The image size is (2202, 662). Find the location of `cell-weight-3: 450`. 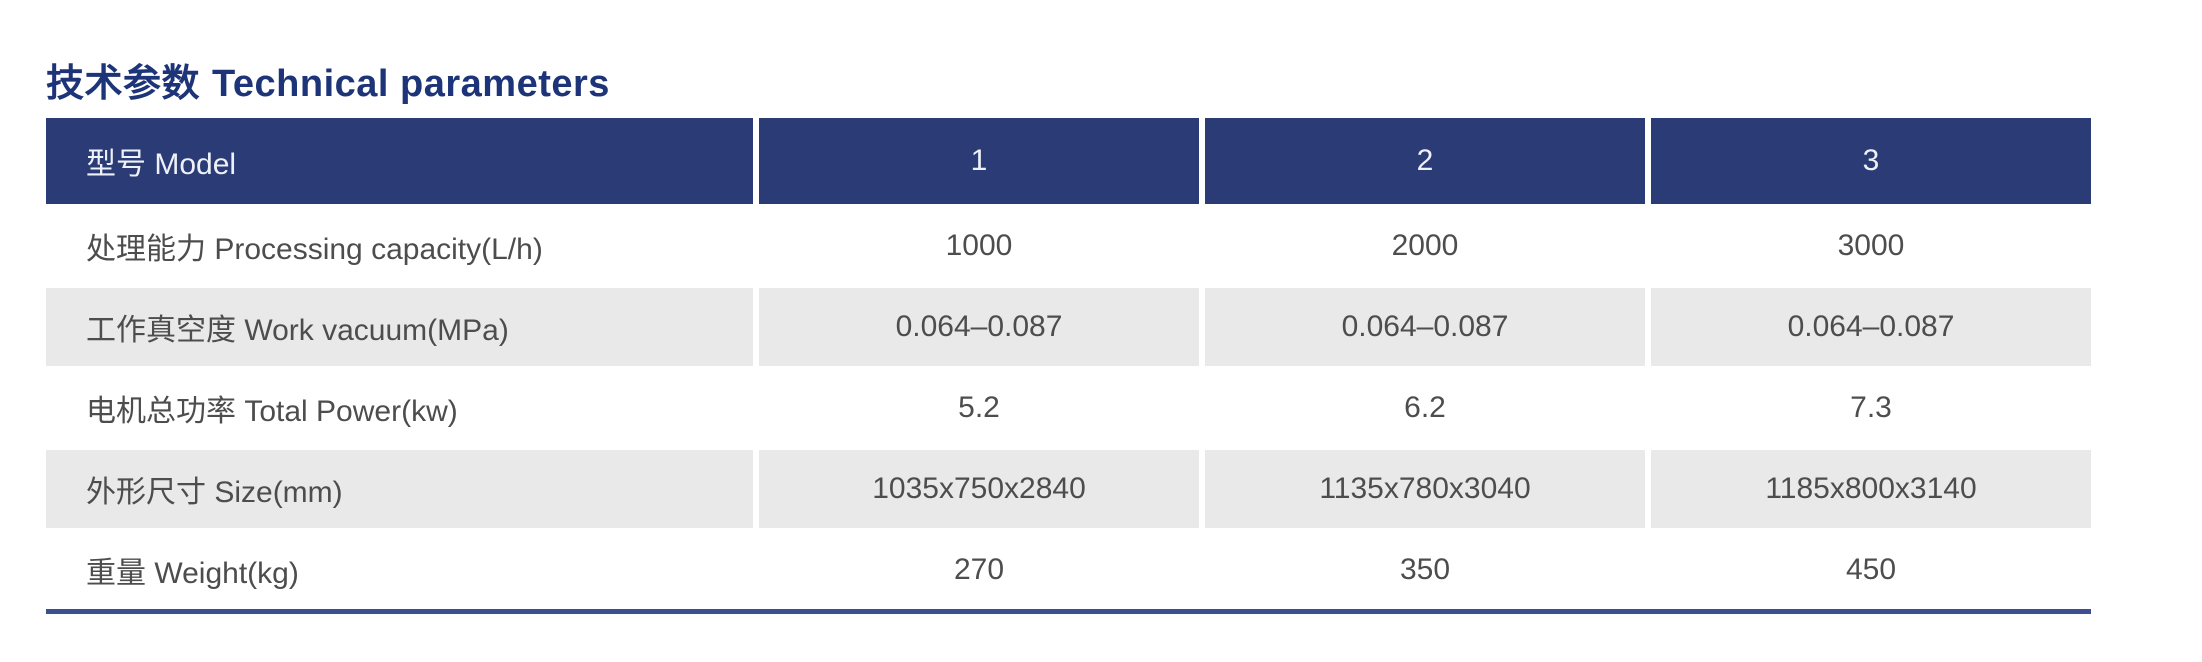

cell-weight-3: 450 is located at coordinates (1871, 570).